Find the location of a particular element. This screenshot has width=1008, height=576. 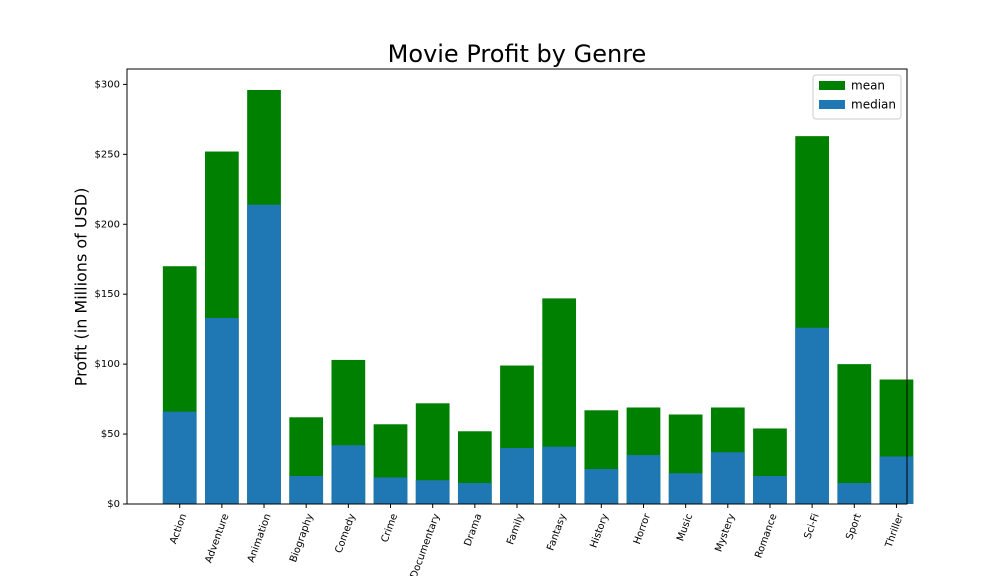

y-tick-label: $0 is located at coordinates (113, 504).